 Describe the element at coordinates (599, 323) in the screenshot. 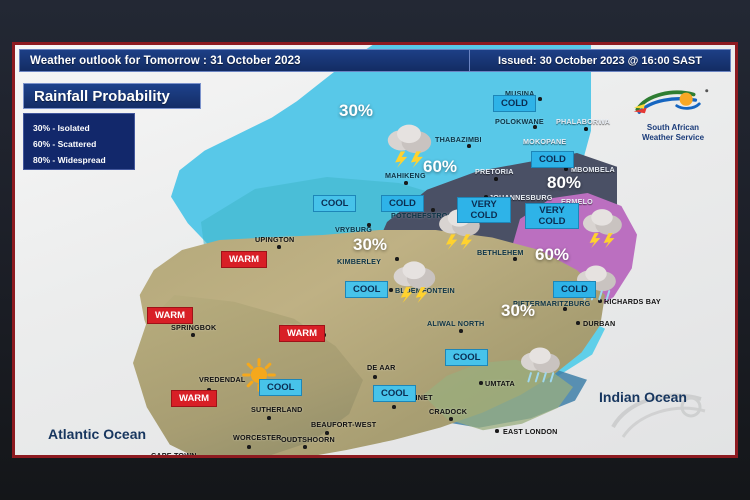

I see `city-label: DURBAN` at that location.